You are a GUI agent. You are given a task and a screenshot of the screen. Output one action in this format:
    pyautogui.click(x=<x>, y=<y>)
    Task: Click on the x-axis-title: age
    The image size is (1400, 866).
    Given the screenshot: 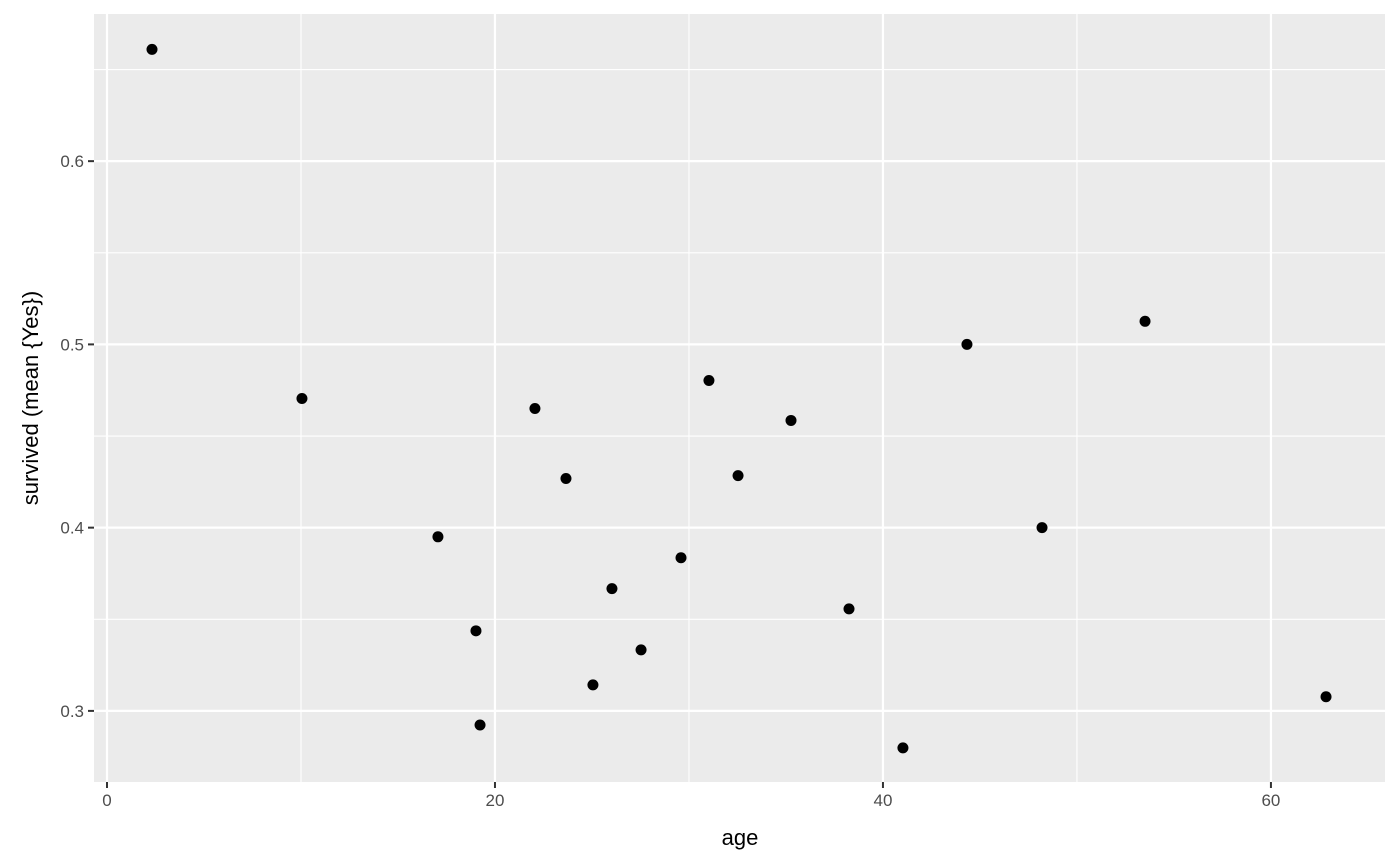 What is the action you would take?
    pyautogui.click(x=740, y=837)
    